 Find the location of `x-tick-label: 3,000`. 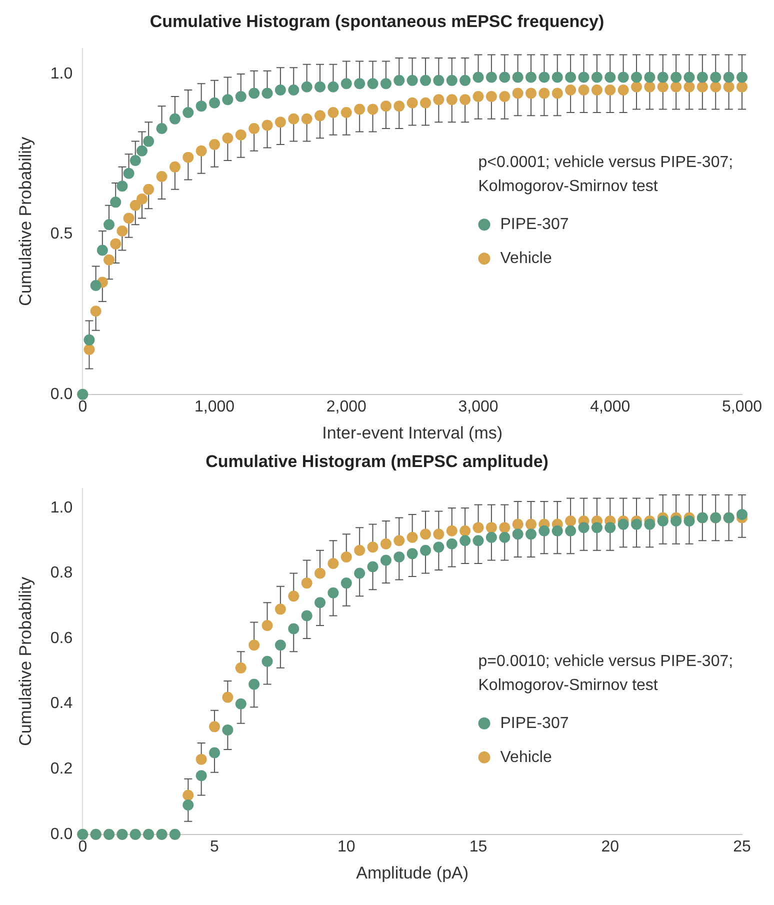

x-tick-label: 3,000 is located at coordinates (478, 407).